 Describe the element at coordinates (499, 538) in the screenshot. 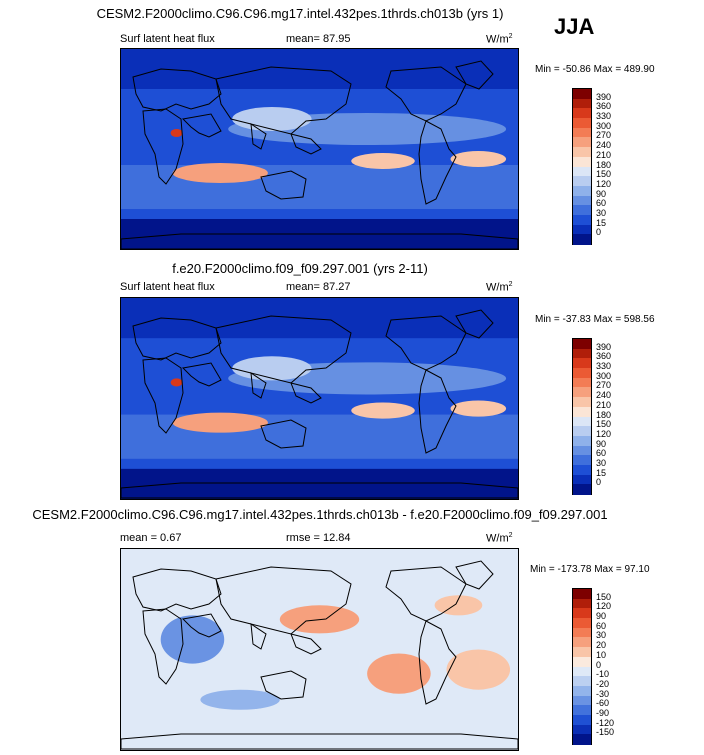

I see `panel-3-units: W/m2` at that location.